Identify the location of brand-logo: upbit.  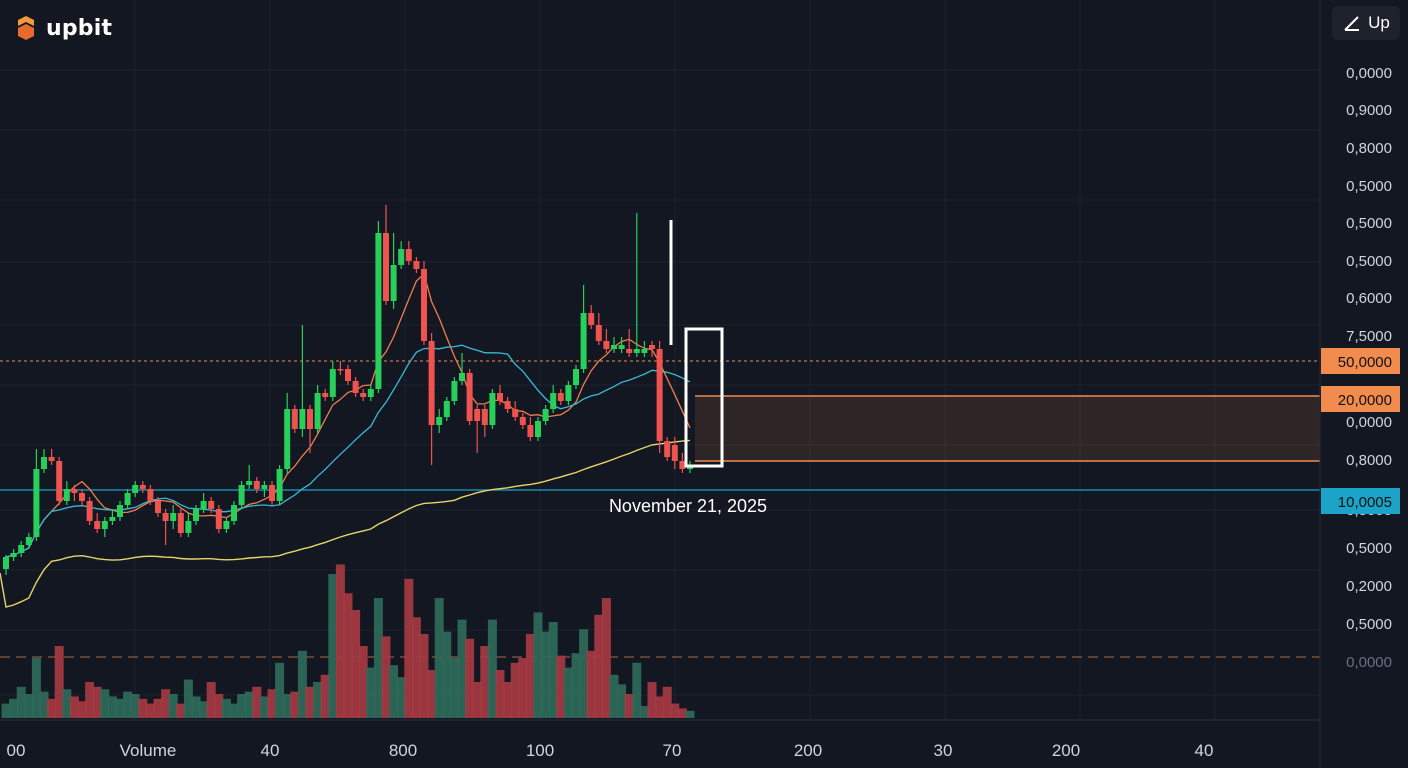
(62, 28).